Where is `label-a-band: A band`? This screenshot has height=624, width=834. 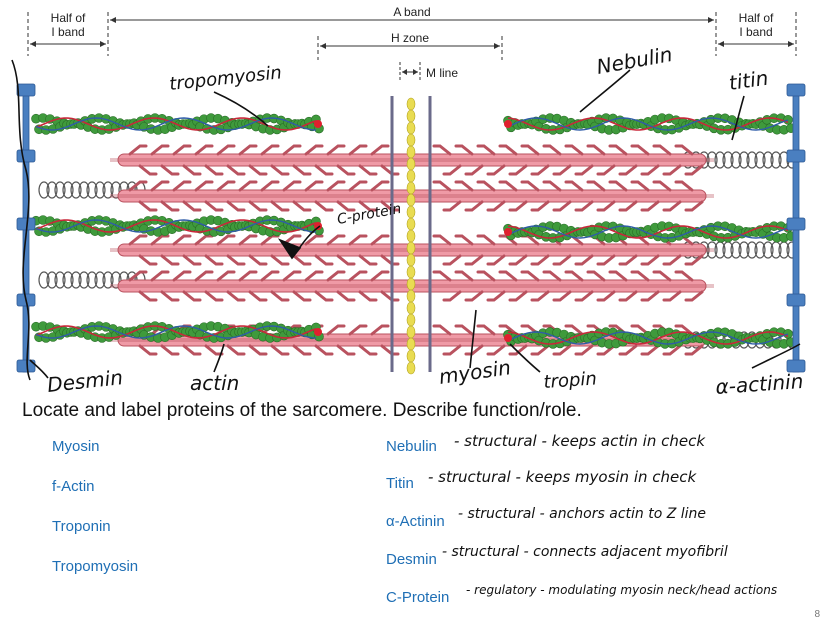
label-a-band: A band is located at coordinates (411, 12).